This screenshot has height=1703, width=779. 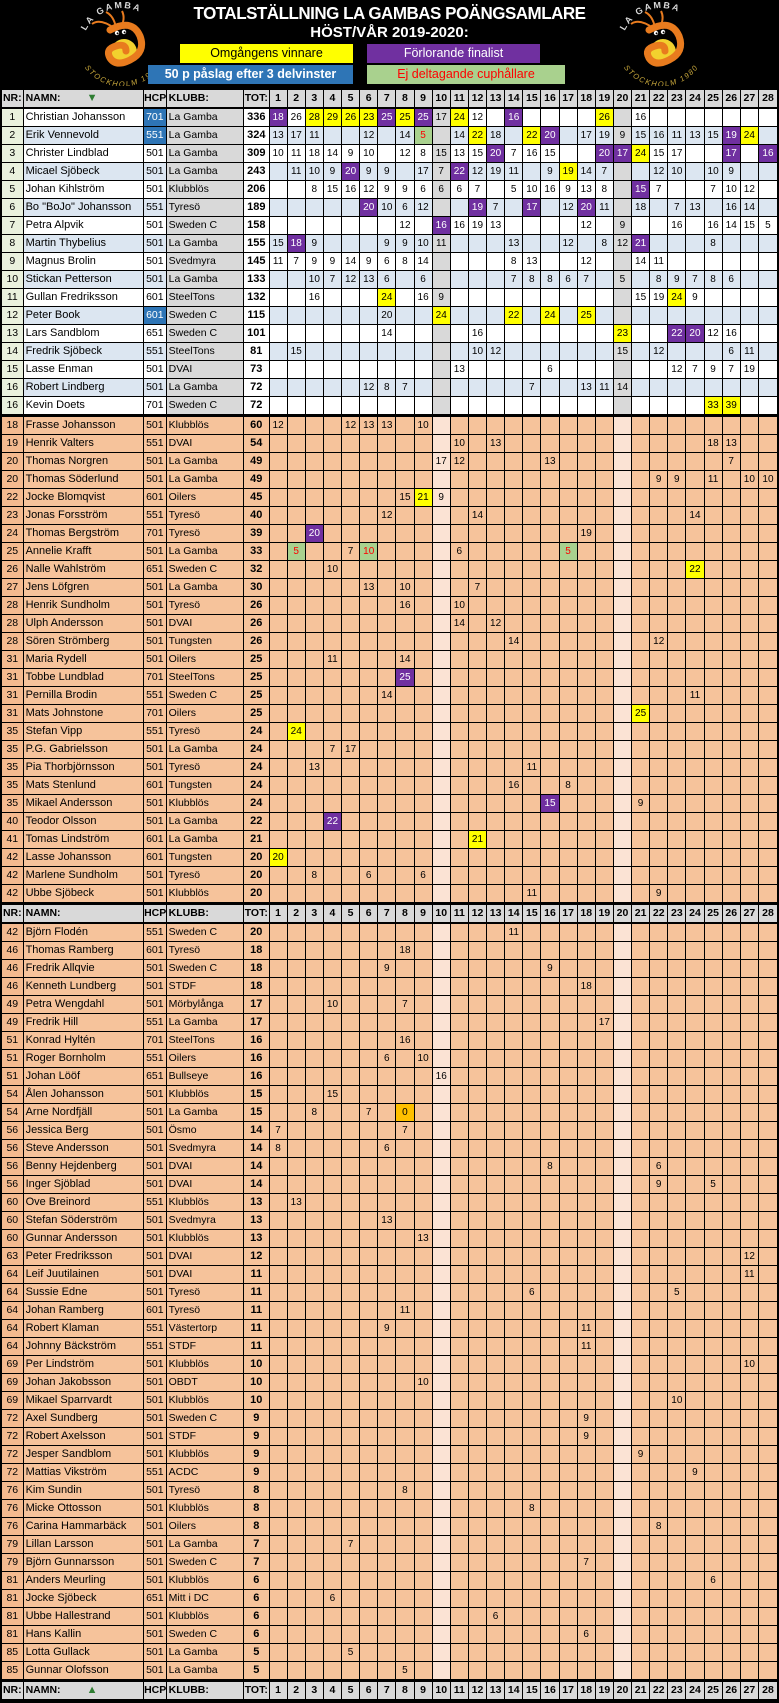 What do you see at coordinates (92, 98) in the screenshot?
I see `sort-descending-arrow-icon: ▼` at bounding box center [92, 98].